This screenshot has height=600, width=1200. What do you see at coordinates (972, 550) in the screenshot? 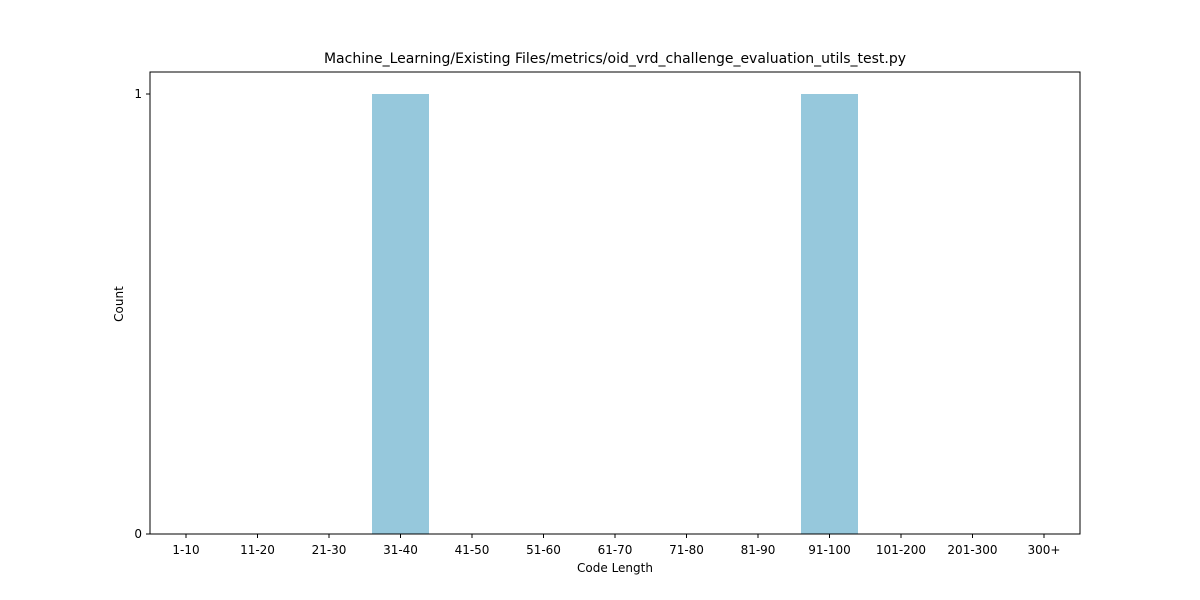
I see `x-tick-label: 201-300` at bounding box center [972, 550].